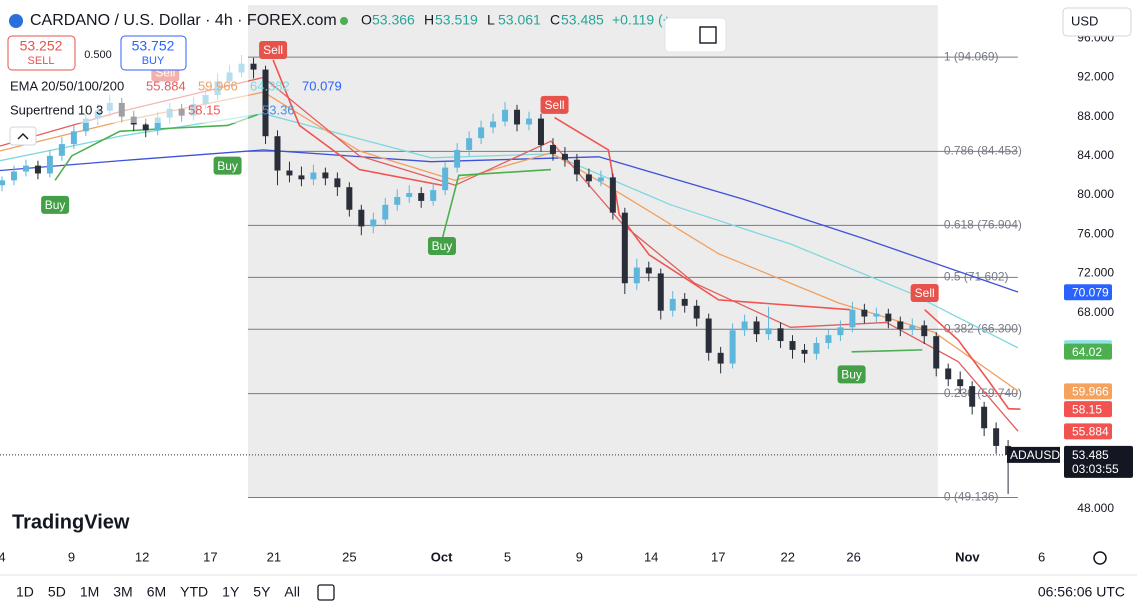 The height and width of the screenshot is (611, 1137). I want to click on fib-label: 0.786 (84.453), so click(983, 151).